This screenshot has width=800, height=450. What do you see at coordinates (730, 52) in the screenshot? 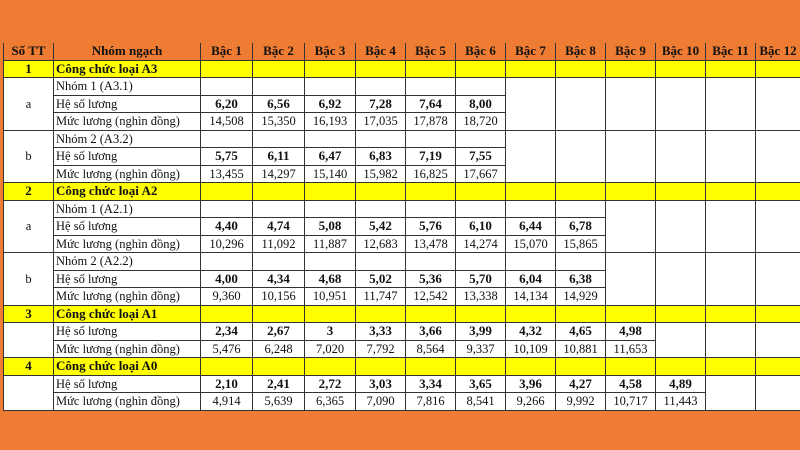
I see `column-header: Bậc 11` at bounding box center [730, 52].